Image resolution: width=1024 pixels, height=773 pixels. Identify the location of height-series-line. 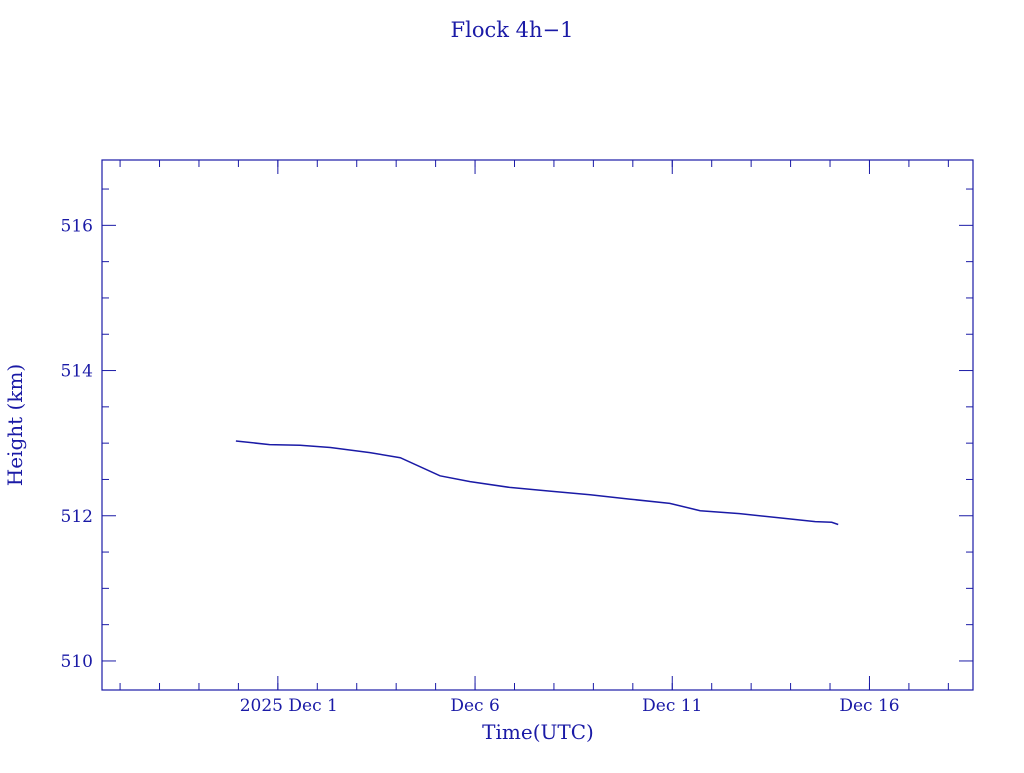
(537, 483).